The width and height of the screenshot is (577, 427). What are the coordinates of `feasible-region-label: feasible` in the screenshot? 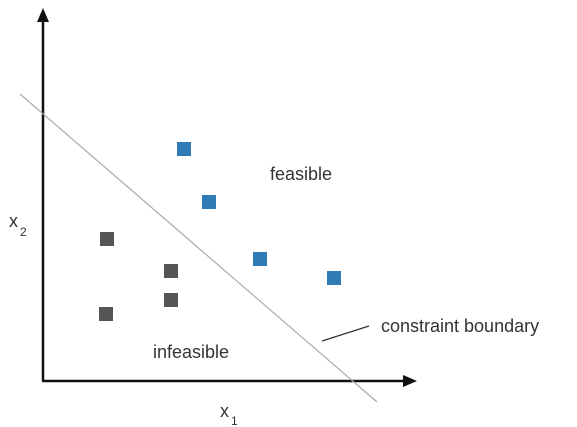 It's located at (301, 174).